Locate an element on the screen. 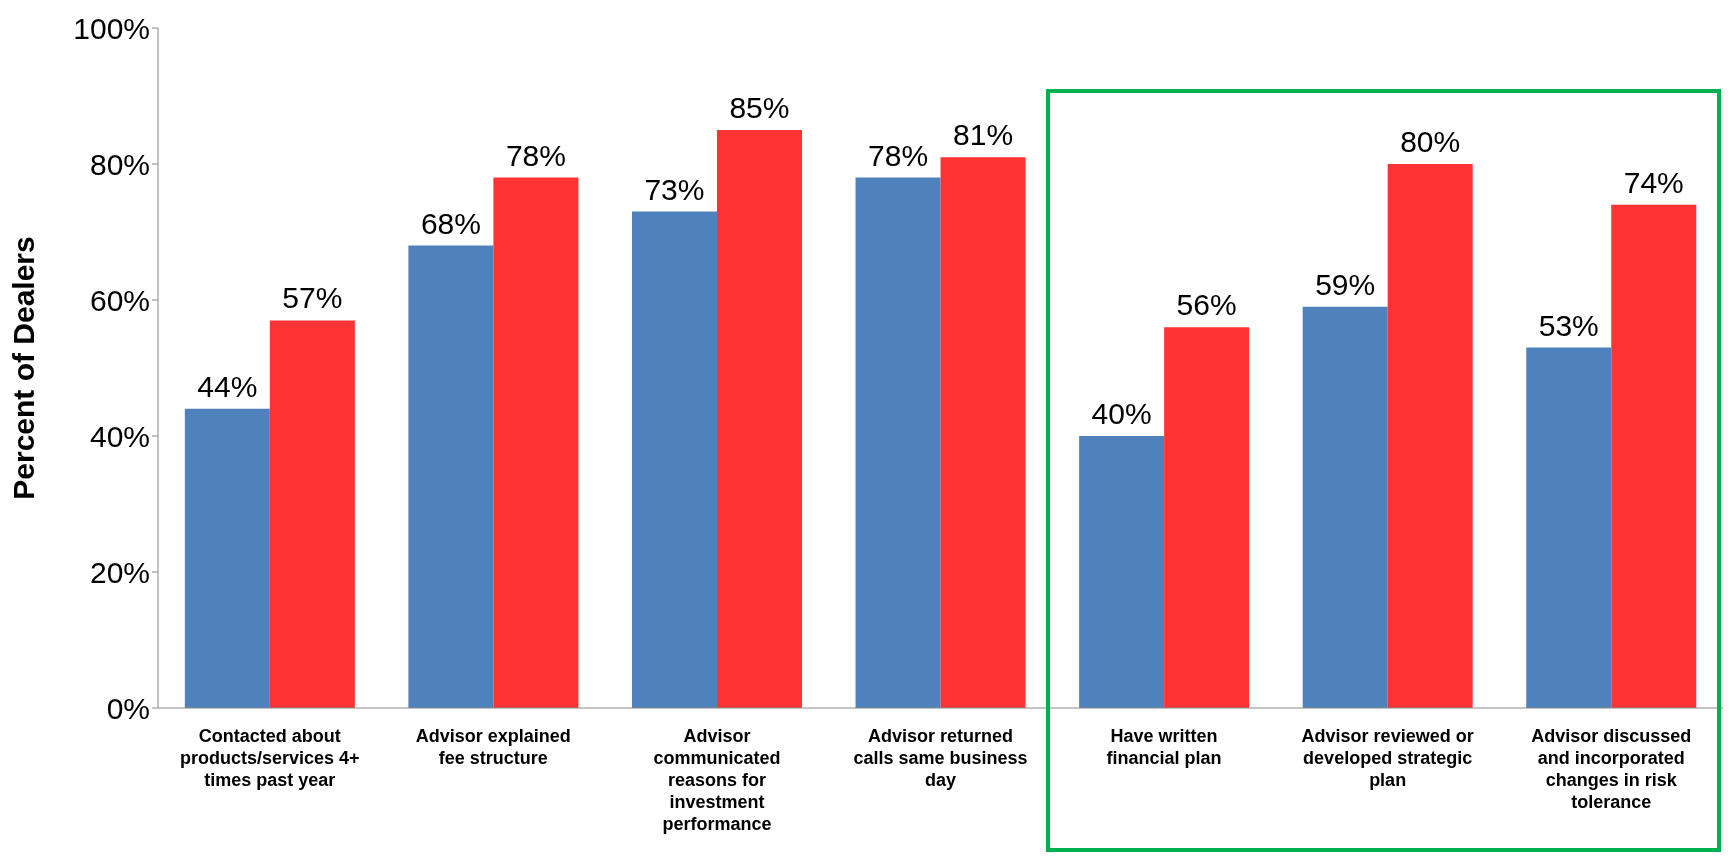  y-tick-label: 20% is located at coordinates (119, 572).